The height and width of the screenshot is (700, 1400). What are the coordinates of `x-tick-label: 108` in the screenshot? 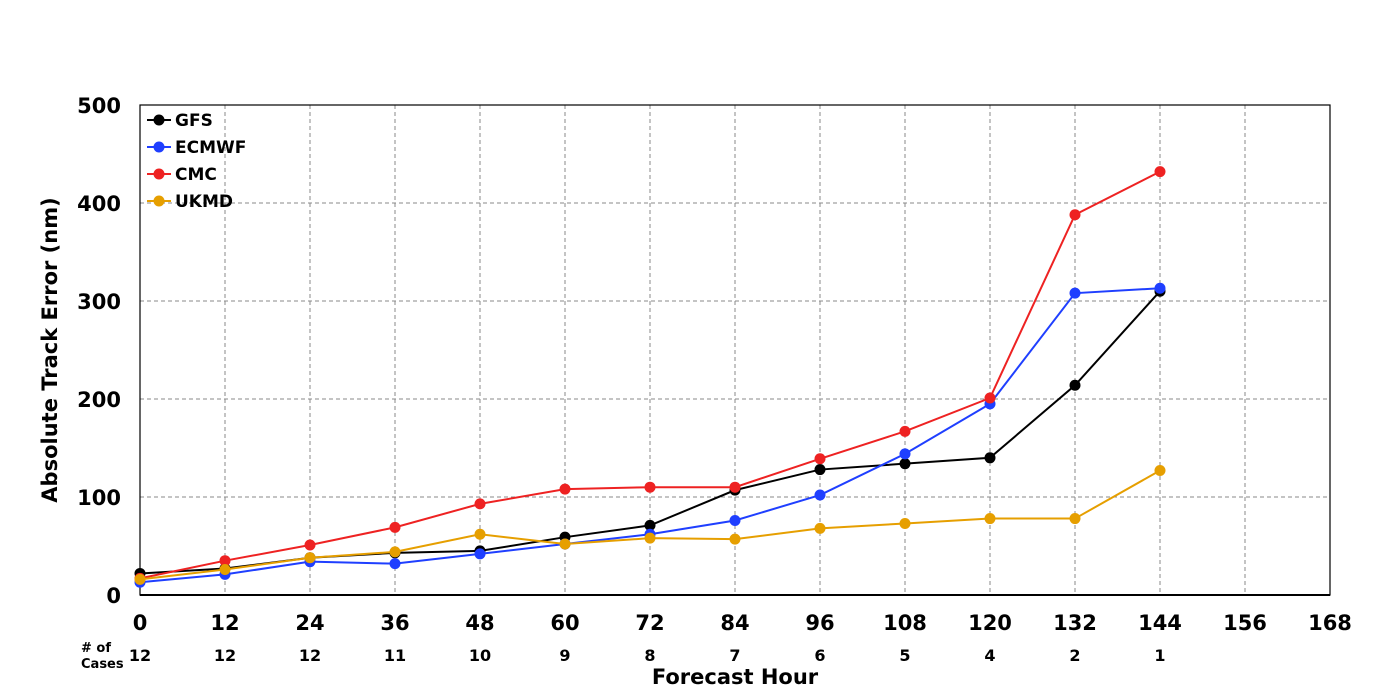 It's located at (905, 623).